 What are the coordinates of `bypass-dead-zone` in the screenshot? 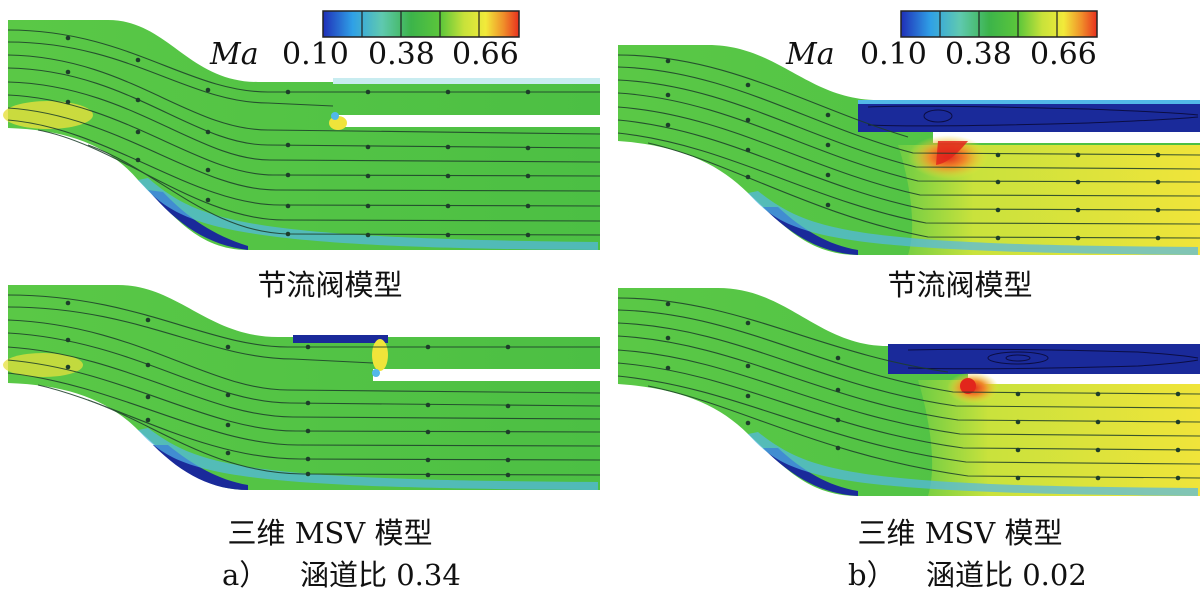 It's located at (1029, 116).